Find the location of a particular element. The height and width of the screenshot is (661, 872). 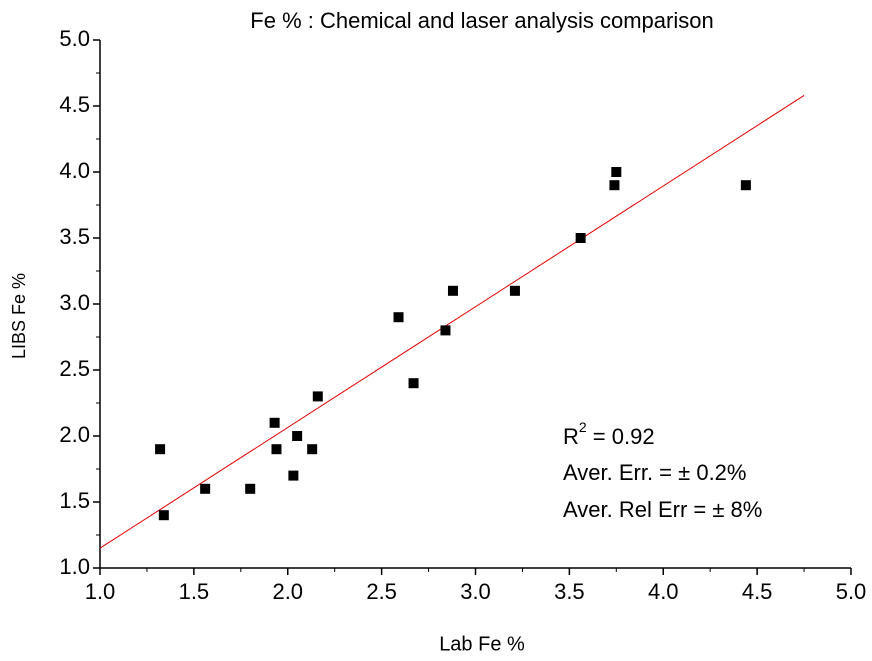

annotation: R2 = 0.92 is located at coordinates (609, 434).